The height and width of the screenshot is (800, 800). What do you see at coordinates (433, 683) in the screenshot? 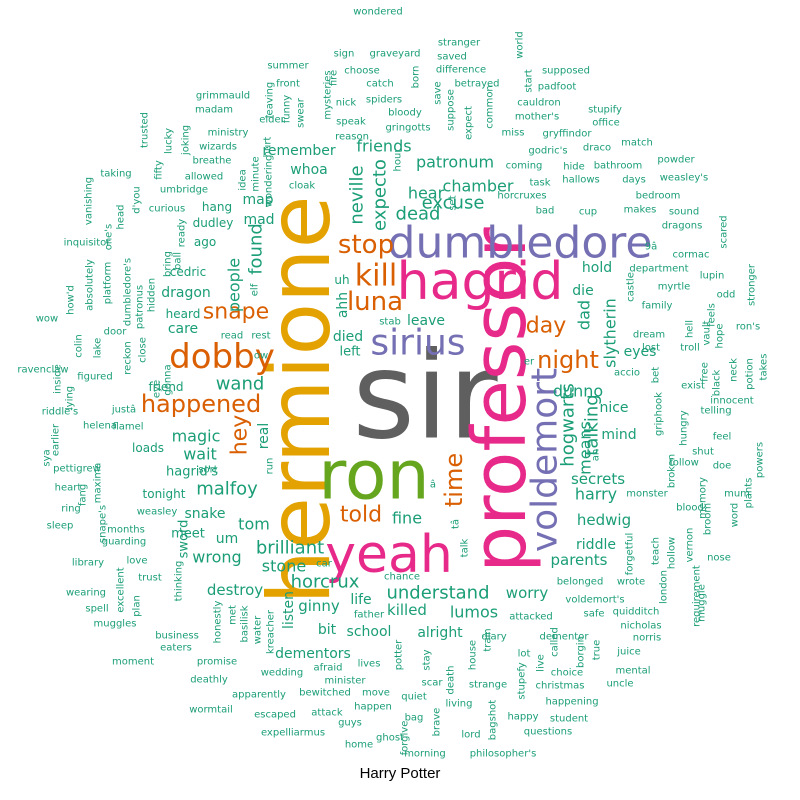
I see `word-248: scar` at bounding box center [433, 683].